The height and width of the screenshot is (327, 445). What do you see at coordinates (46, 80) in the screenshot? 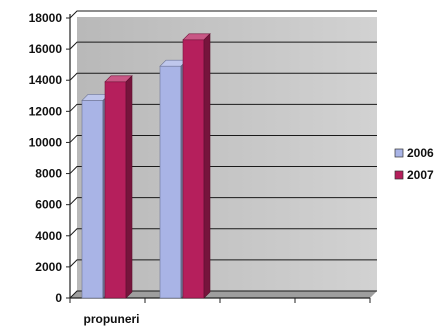
I see `y-tick-label: 14000` at bounding box center [46, 80].